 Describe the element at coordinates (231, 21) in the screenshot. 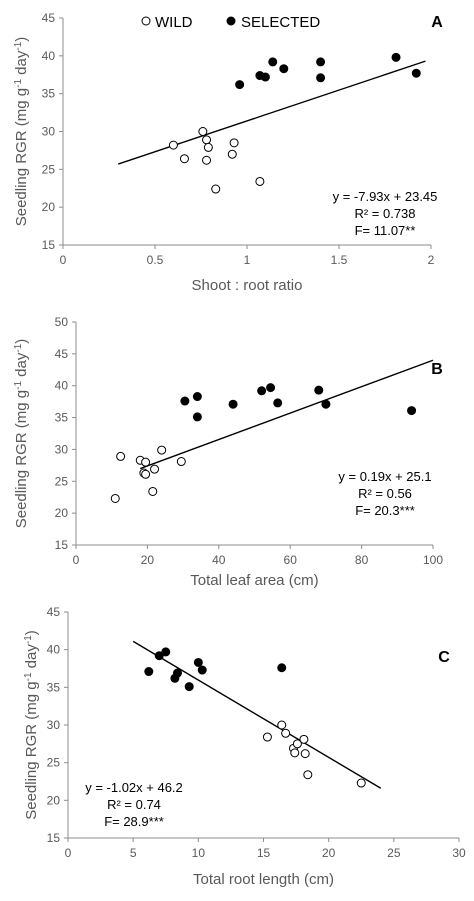

I see `legend-selected-marker` at that location.